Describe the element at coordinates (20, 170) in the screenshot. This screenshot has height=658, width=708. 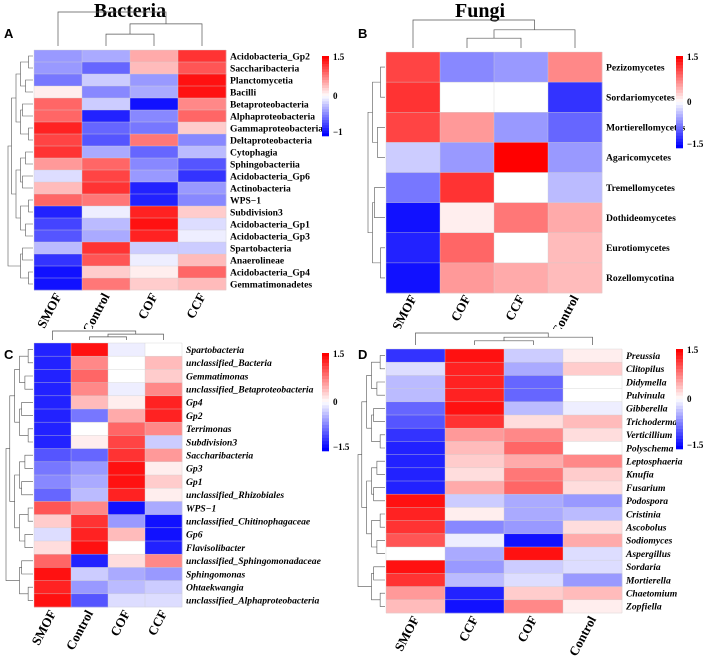
I see `row-dendrogram` at that location.